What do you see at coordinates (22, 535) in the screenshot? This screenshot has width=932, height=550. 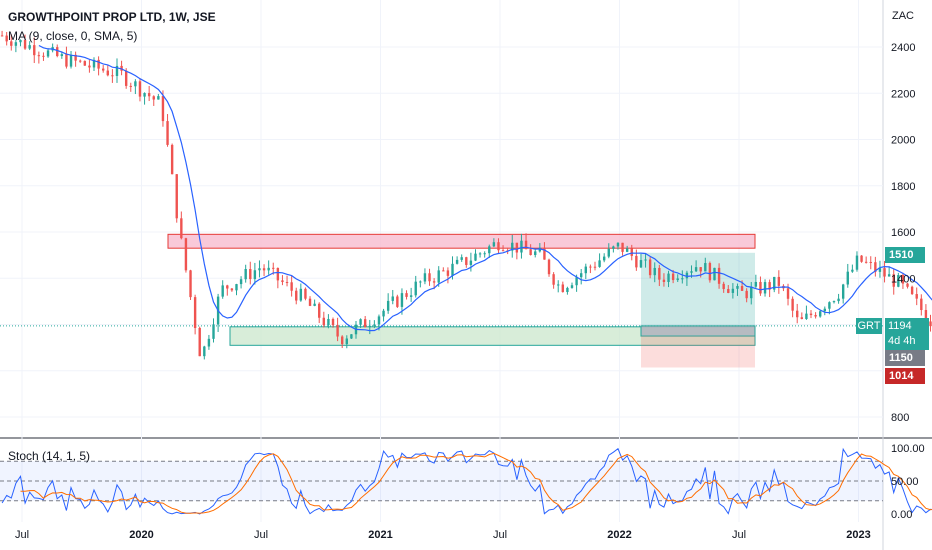 I see `time-tick-label: Jul` at bounding box center [22, 535].